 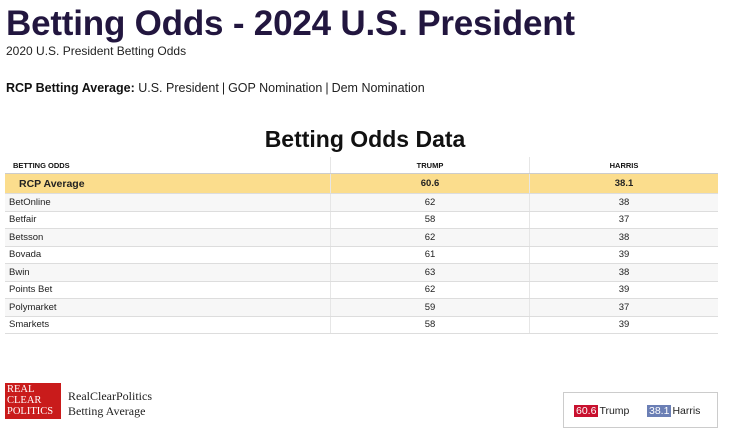 I want to click on table-row: BetOnline 62 38, so click(x=361, y=202).